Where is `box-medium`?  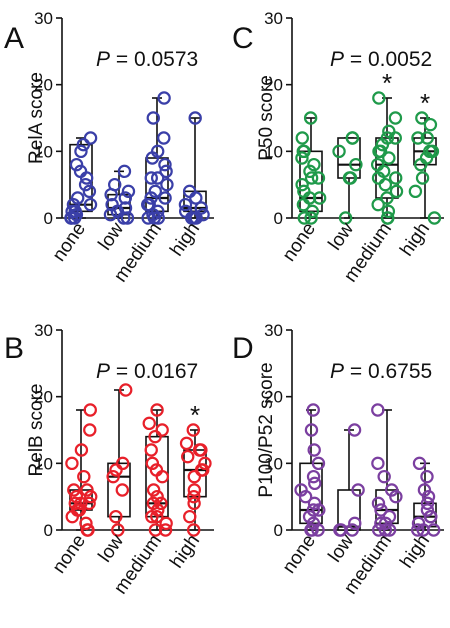 box-medium is located at coordinates (157, 470).